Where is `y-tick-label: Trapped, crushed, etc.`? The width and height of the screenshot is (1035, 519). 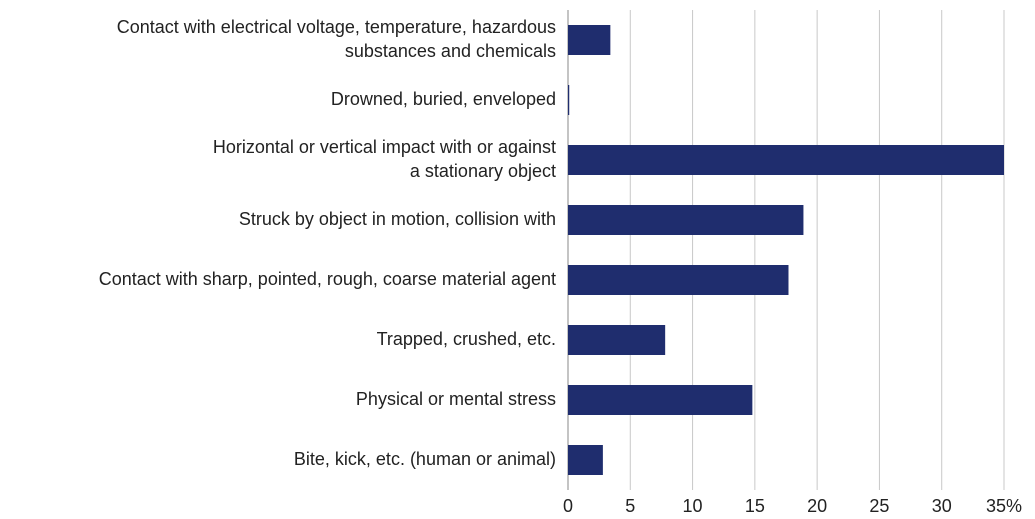 y-tick-label: Trapped, crushed, etc. is located at coordinates (466, 339).